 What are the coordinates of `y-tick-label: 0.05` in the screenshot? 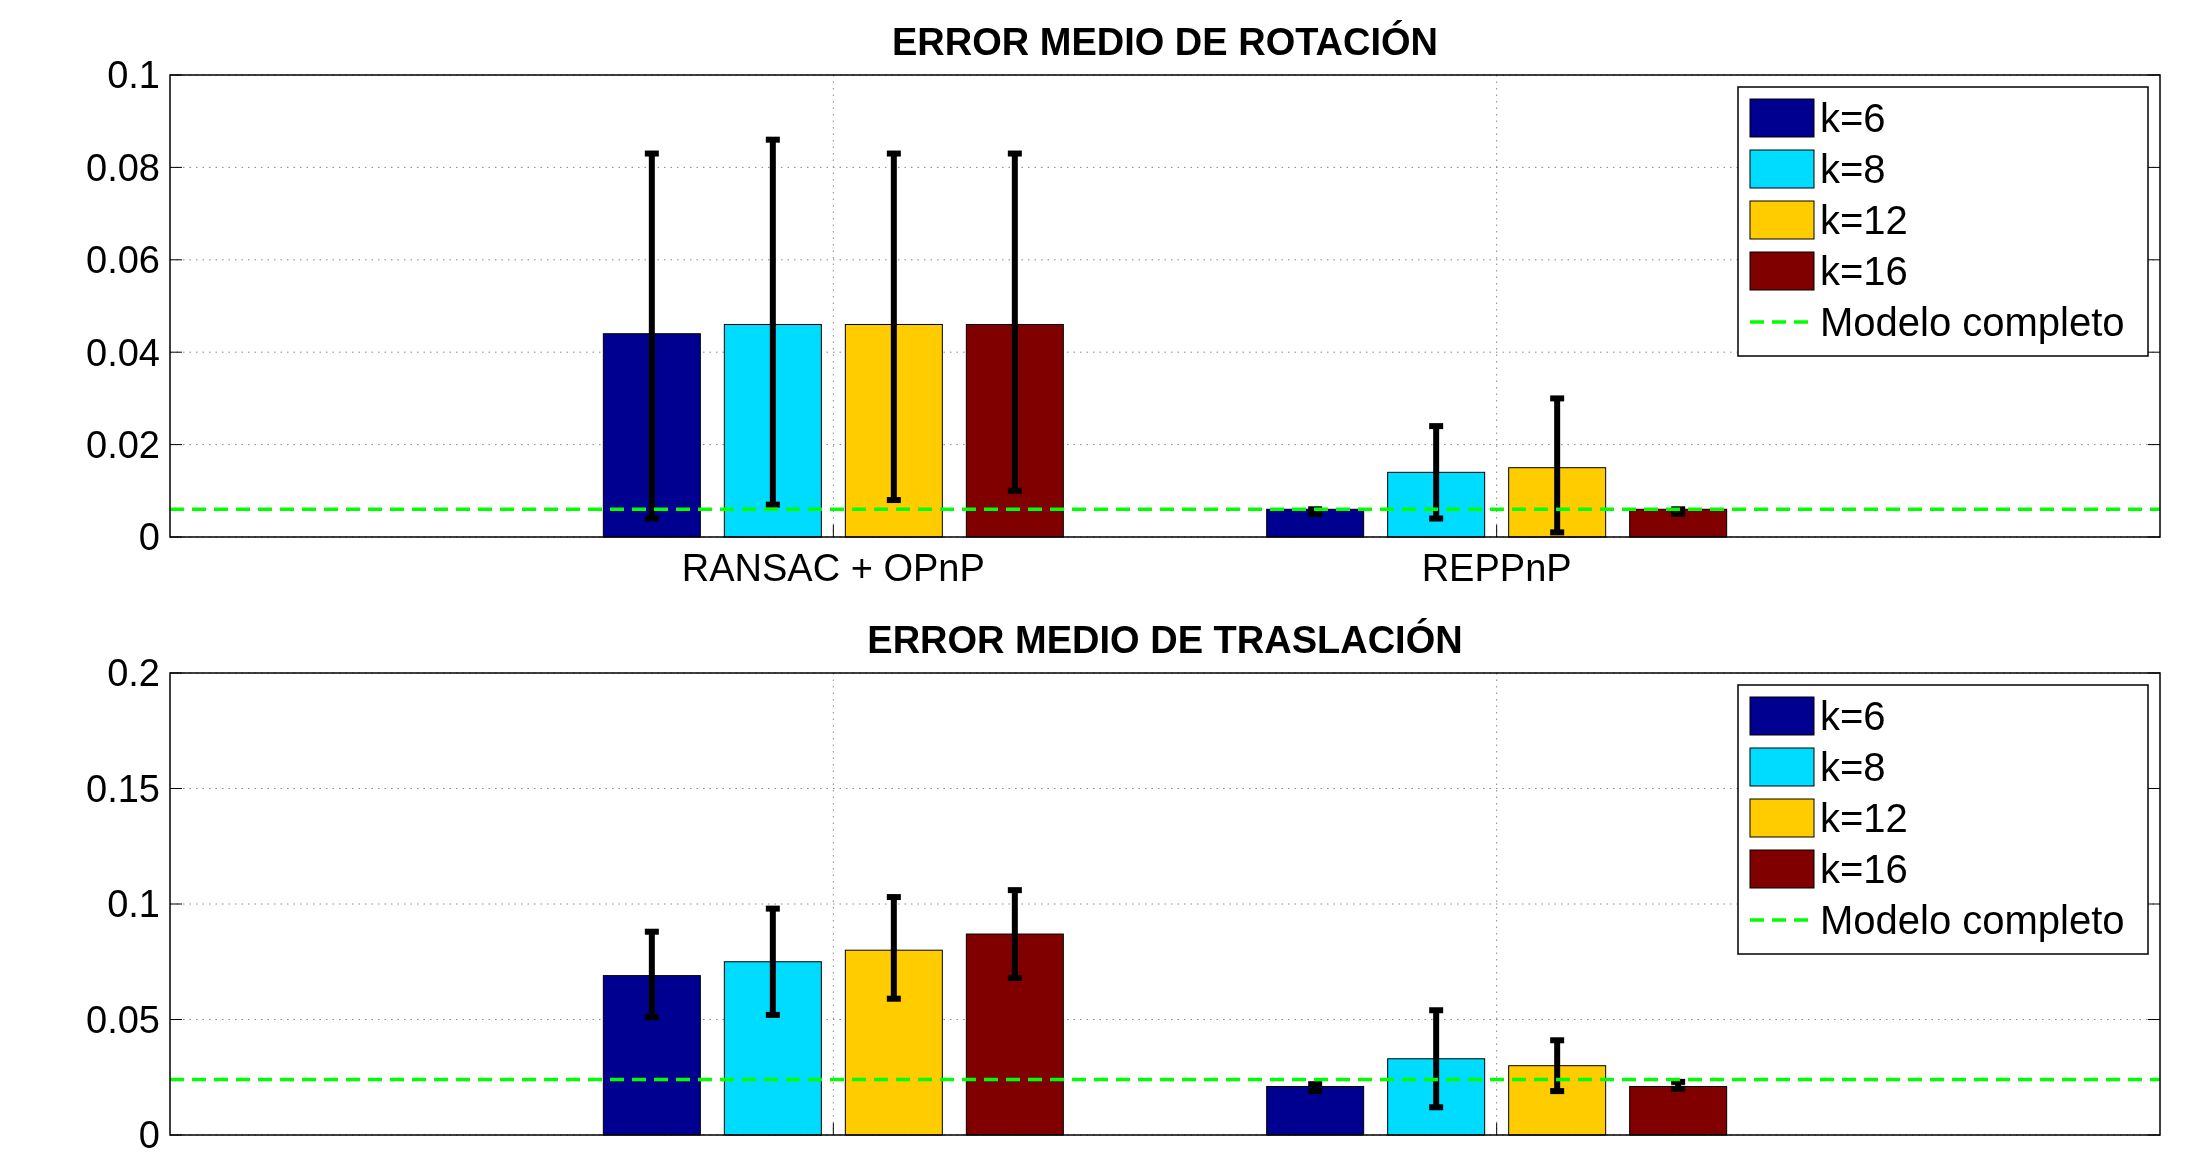 It's located at (123, 1019).